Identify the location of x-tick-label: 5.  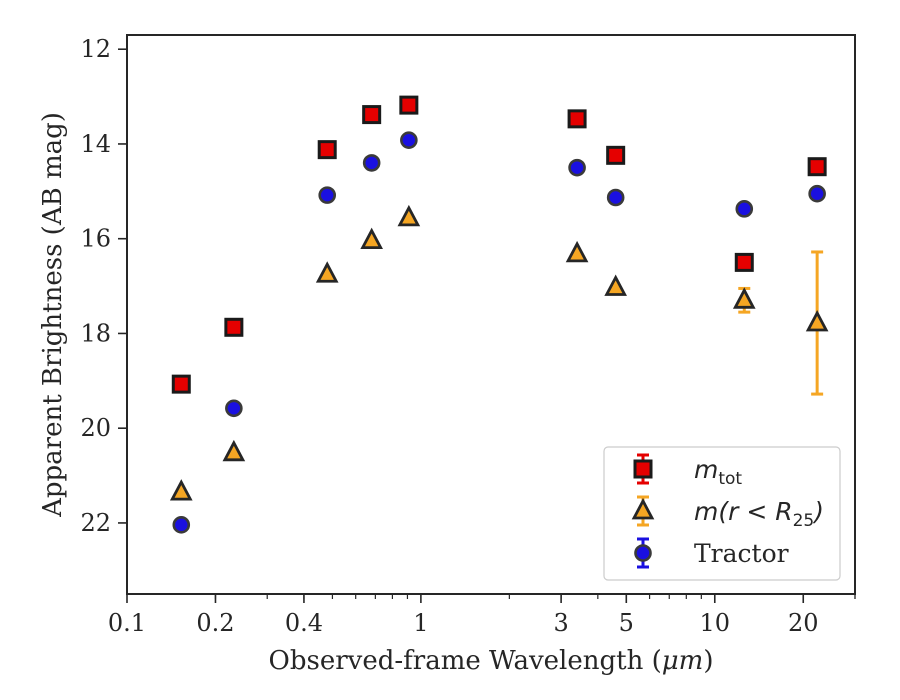
(626, 623).